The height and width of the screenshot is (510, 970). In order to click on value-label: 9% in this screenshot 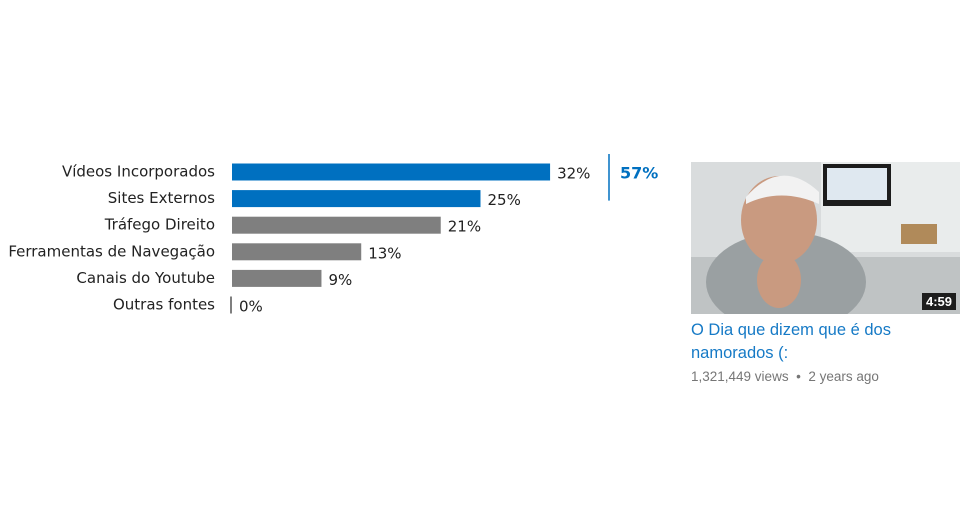, I will do `click(340, 280)`.